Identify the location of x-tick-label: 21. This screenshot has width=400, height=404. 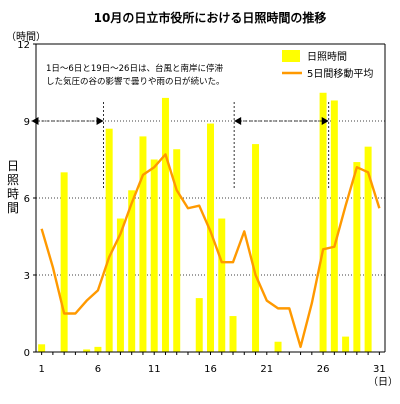
(266, 369).